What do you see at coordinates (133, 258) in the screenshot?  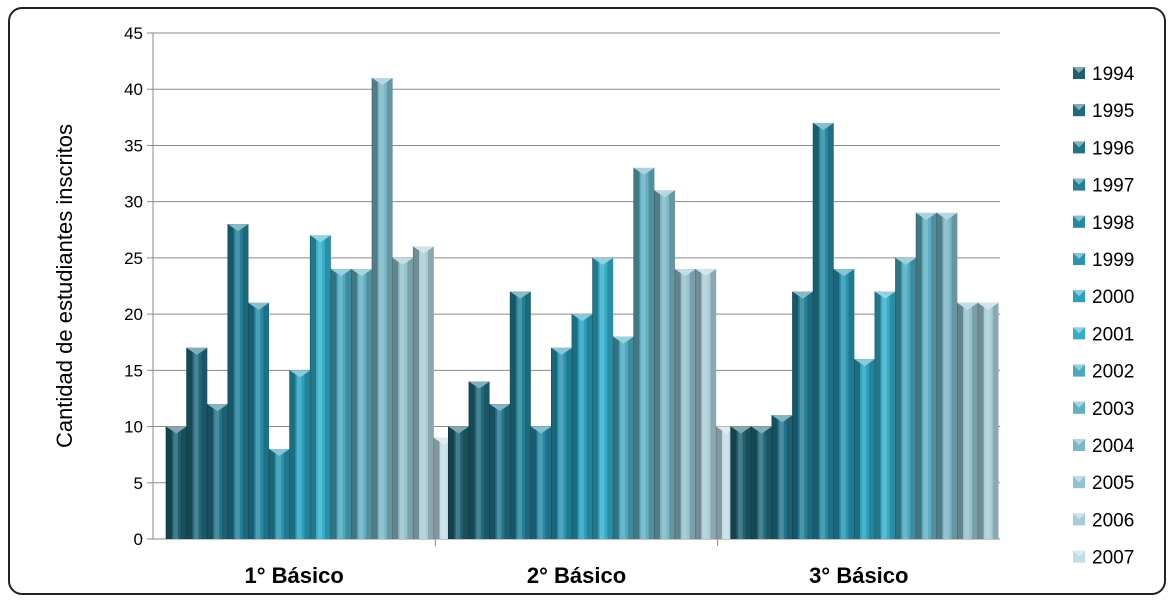 I see `y-tick-label: 25` at bounding box center [133, 258].